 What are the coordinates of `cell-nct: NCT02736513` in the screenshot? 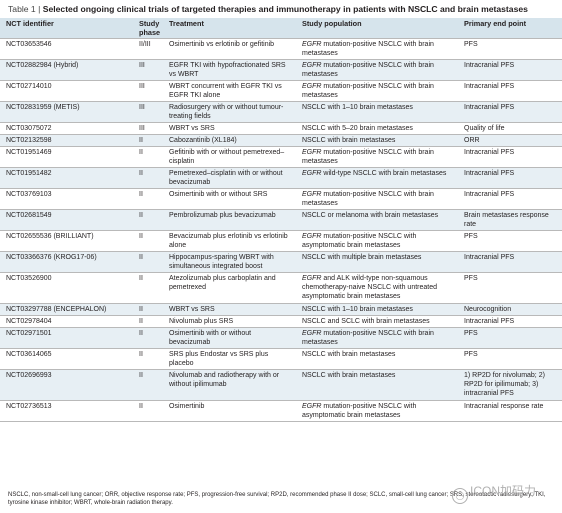 It's located at (29, 406).